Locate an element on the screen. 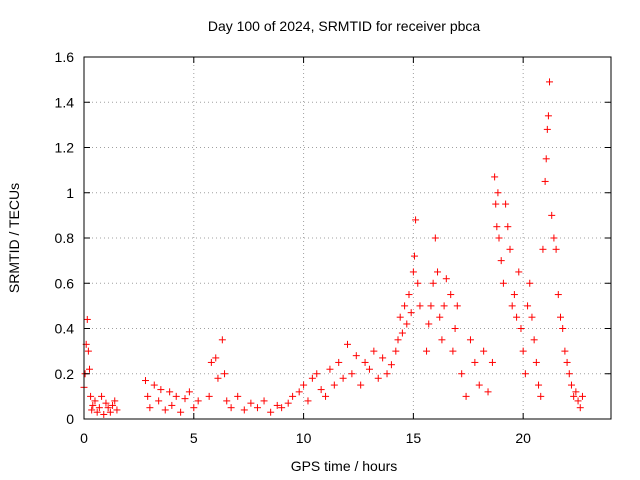 The height and width of the screenshot is (480, 640). x-tick-label: 0 is located at coordinates (84, 438).